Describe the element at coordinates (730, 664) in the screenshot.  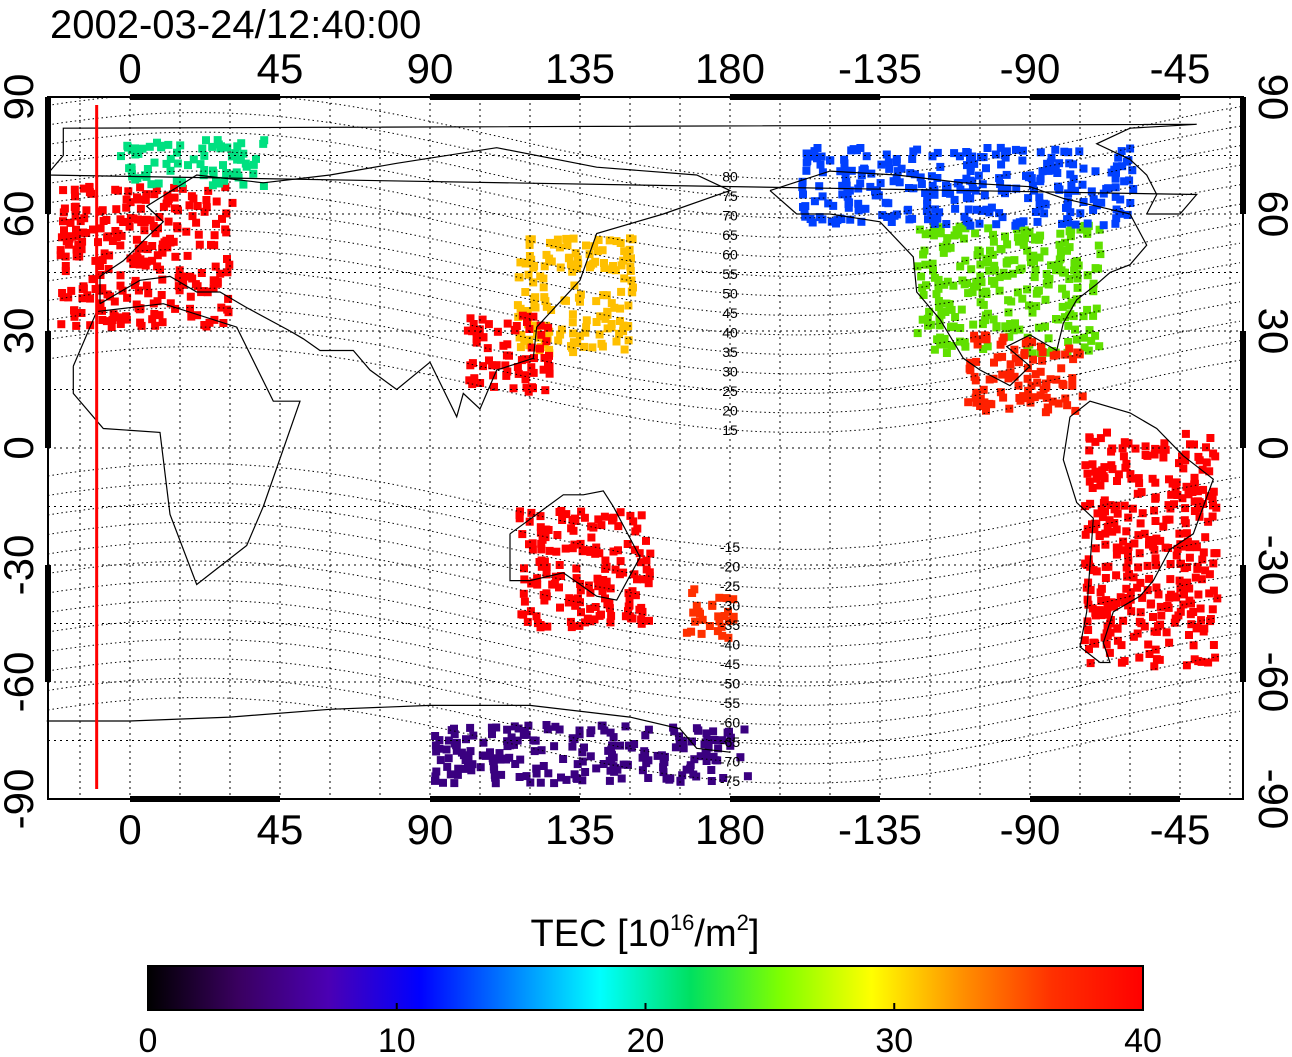
I see `contour-label: -45` at that location.